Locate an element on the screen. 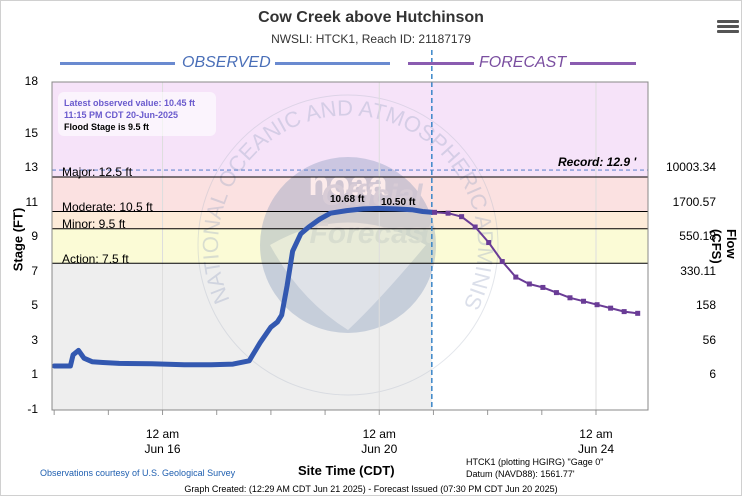 This screenshot has height=496, width=742. forecast-label: FORECAST is located at coordinates (523, 62).